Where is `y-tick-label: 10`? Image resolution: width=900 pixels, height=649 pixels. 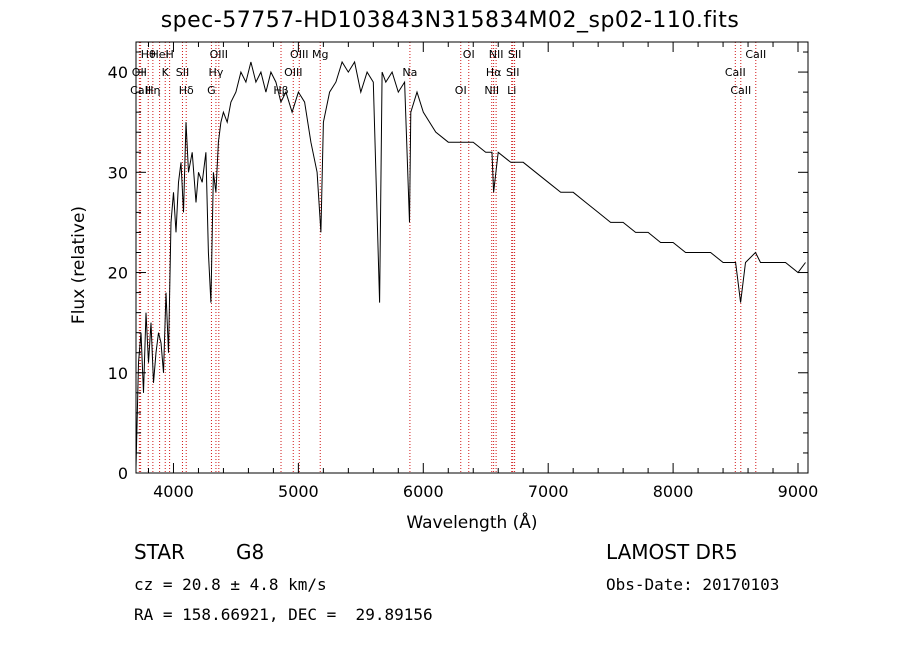 y-tick-label: 10 is located at coordinates (118, 373).